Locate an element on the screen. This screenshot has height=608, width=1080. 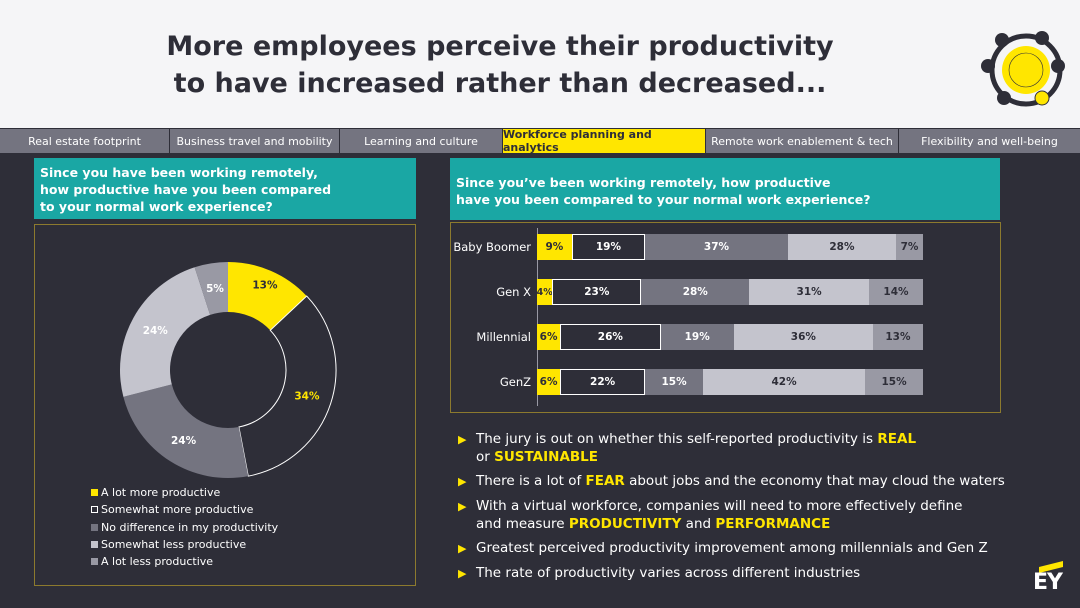
seg-somewhat-less: 36% is located at coordinates (803, 337).